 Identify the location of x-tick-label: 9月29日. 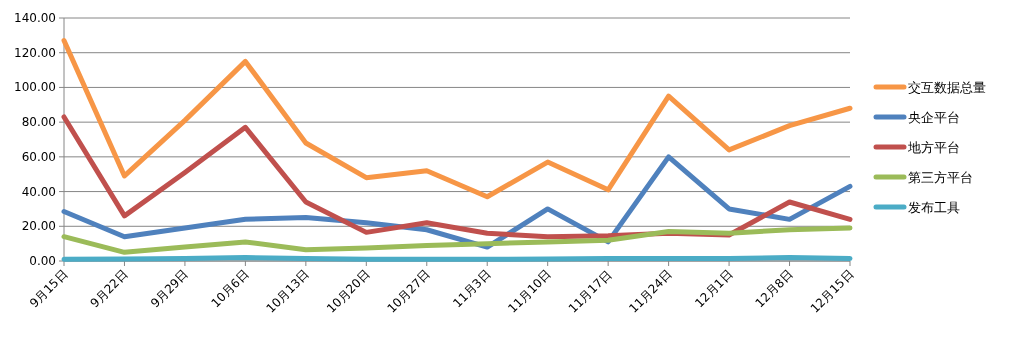
(169, 289).